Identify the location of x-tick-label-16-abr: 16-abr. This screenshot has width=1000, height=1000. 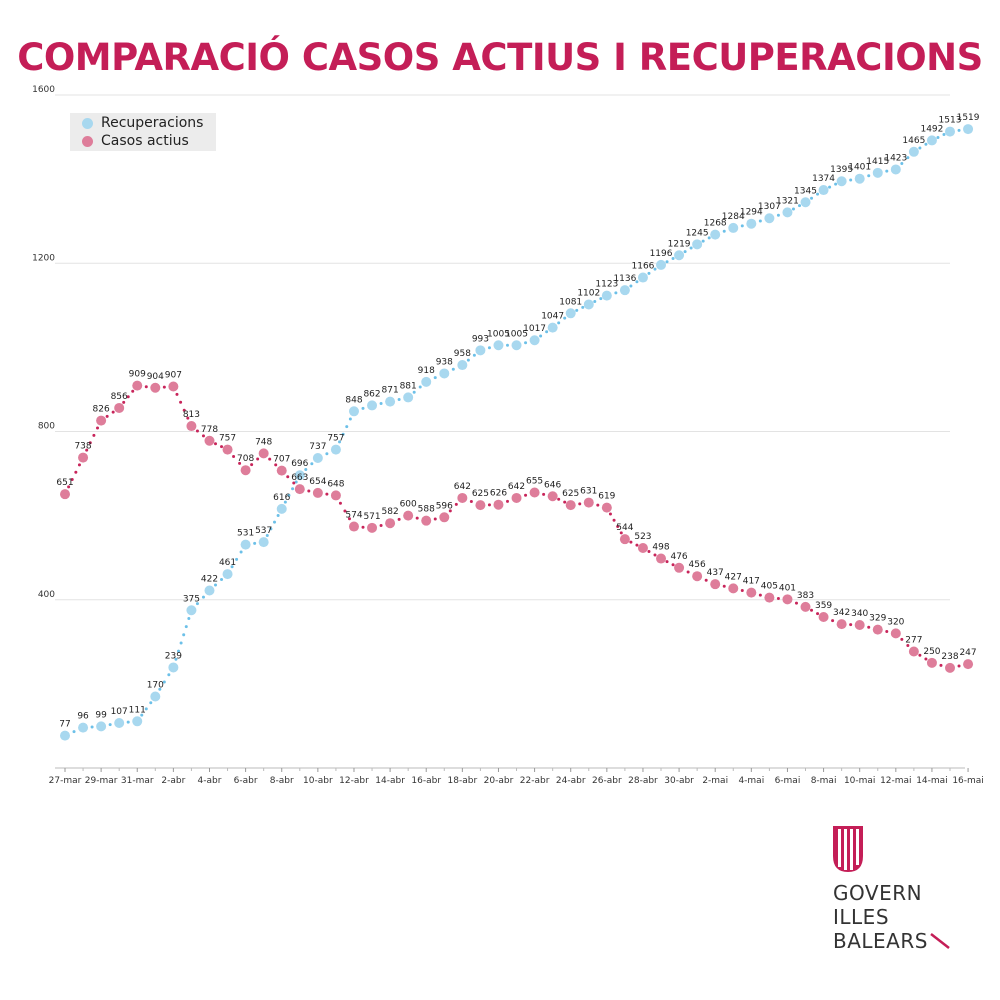
(426, 781).